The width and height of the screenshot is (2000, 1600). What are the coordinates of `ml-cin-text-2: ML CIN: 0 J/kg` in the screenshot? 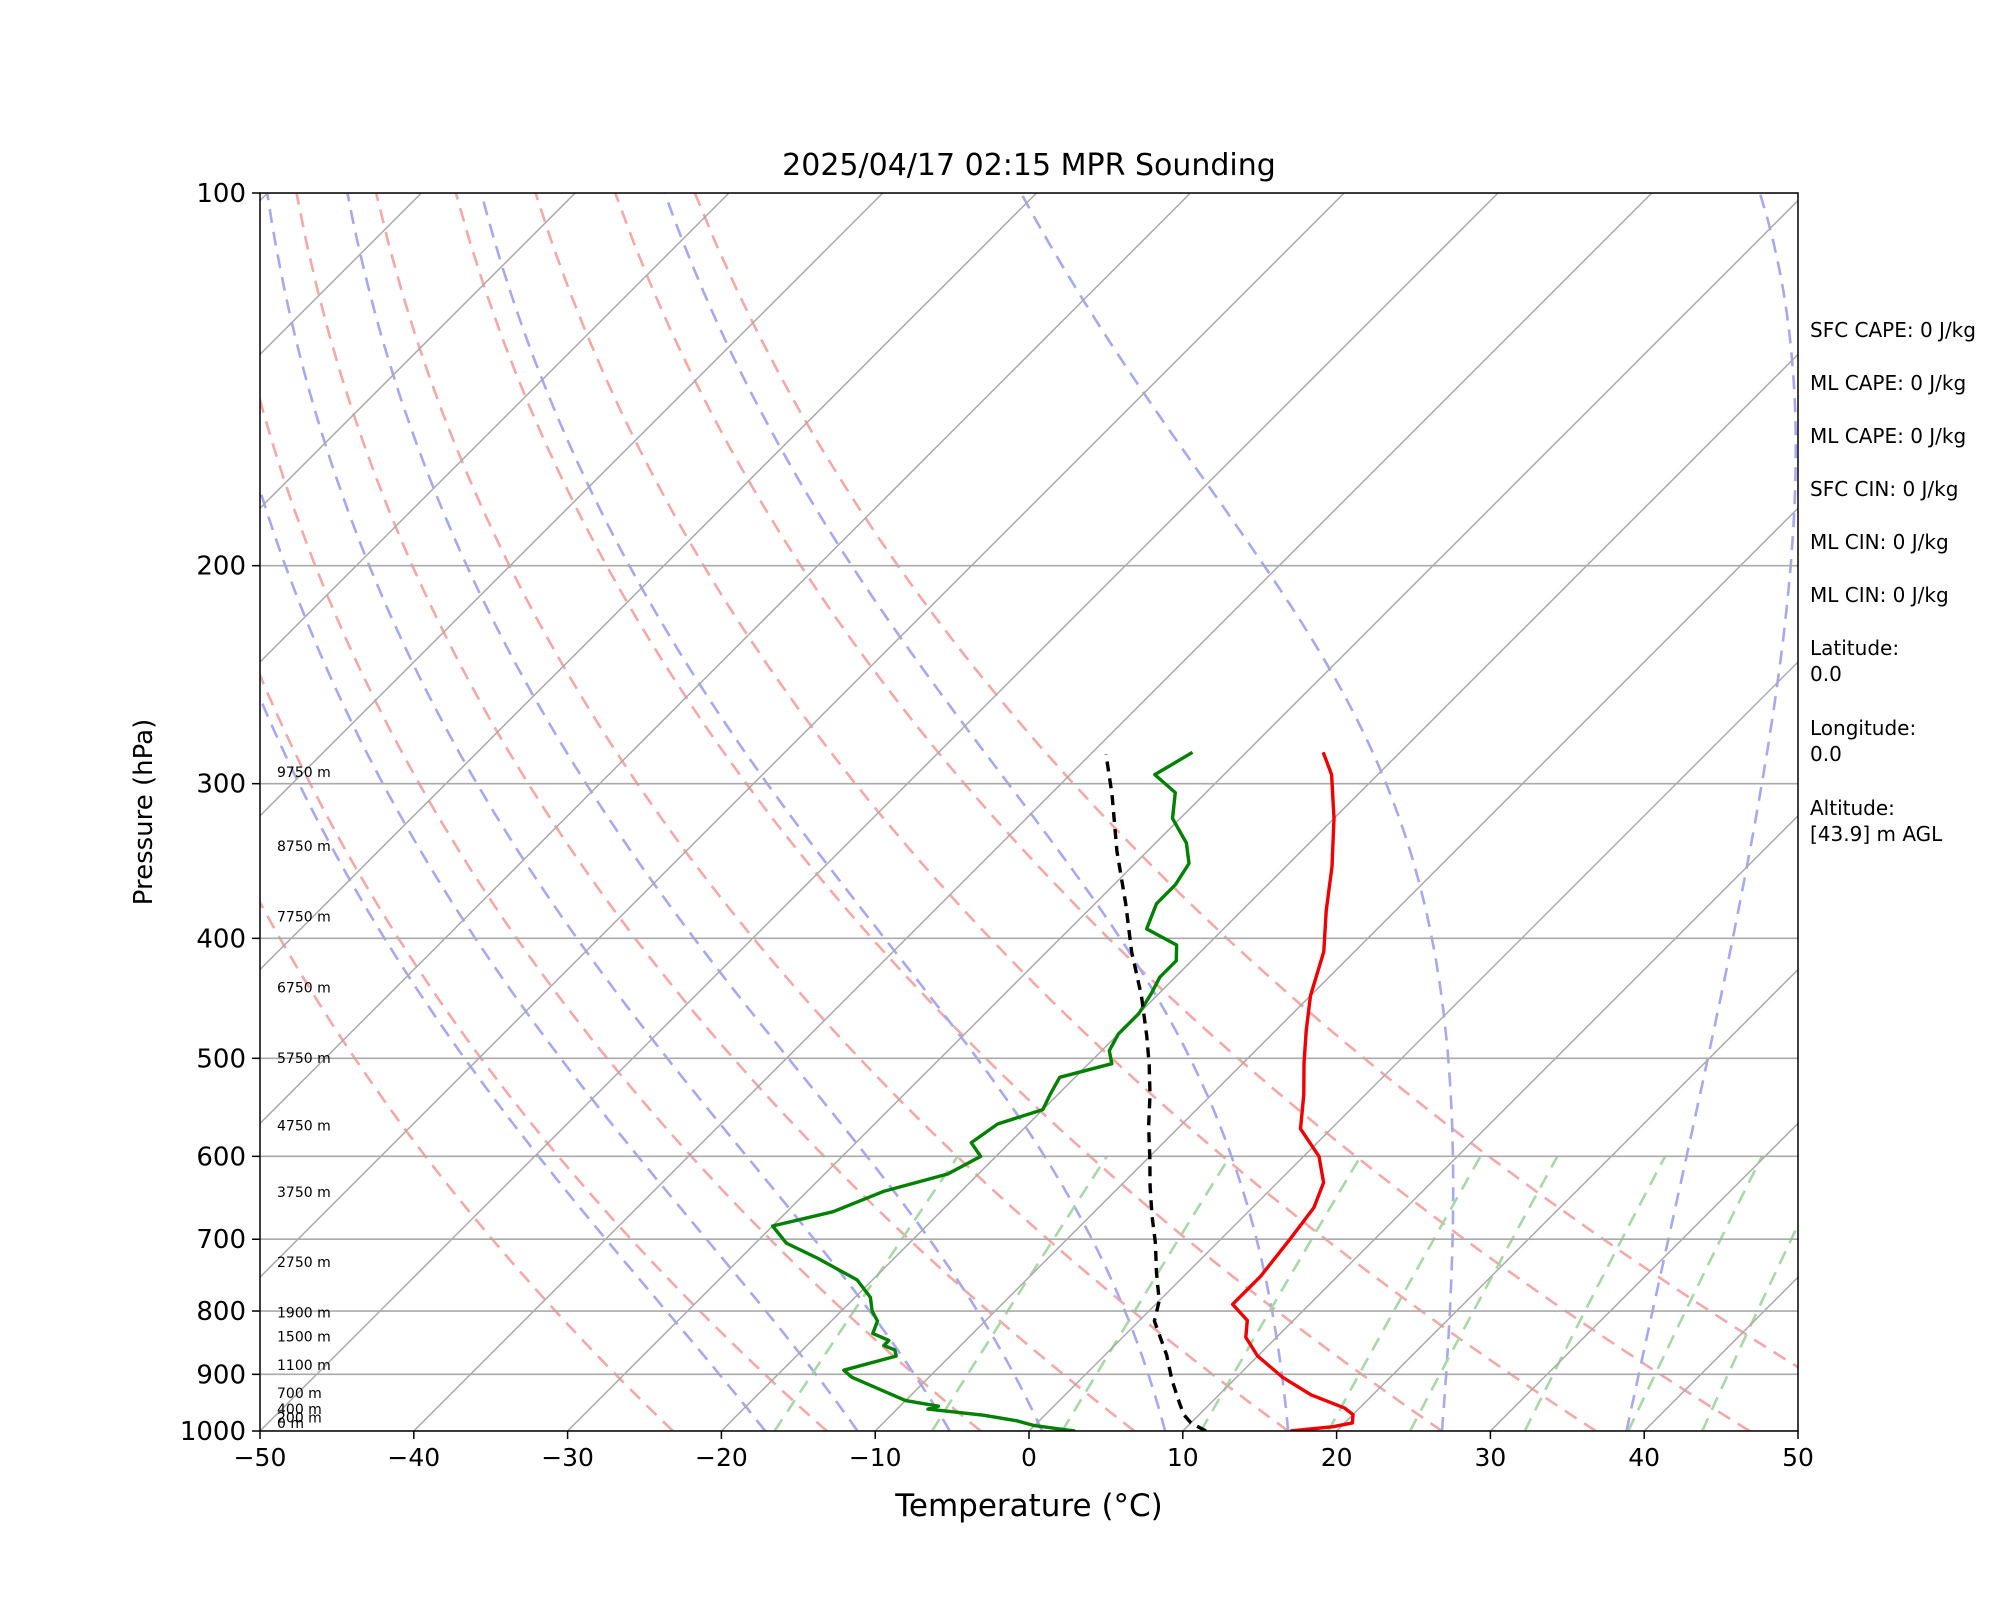 It's located at (1879, 595).